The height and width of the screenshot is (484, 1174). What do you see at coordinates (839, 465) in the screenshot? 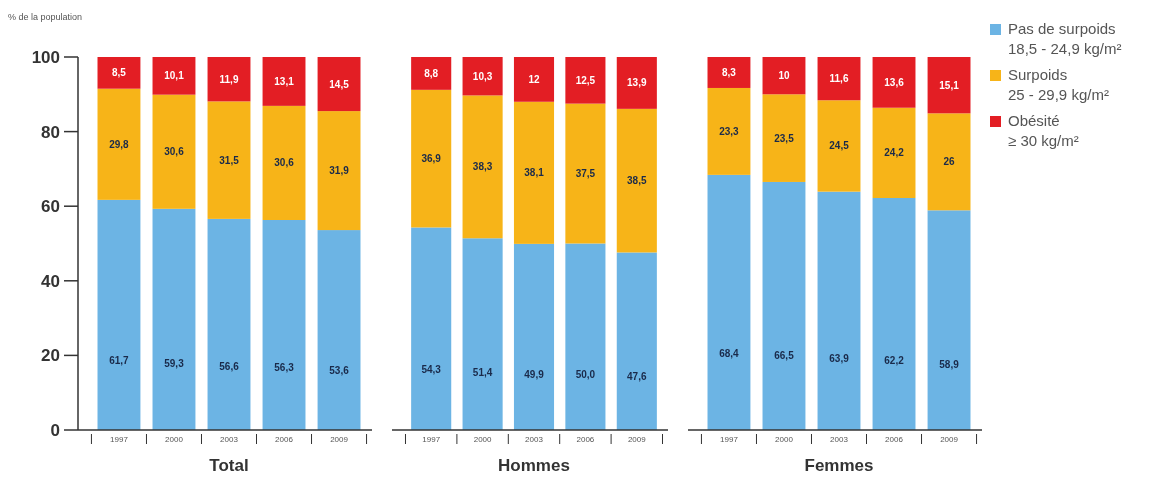
I see `x-axis-title: Femmes` at bounding box center [839, 465].